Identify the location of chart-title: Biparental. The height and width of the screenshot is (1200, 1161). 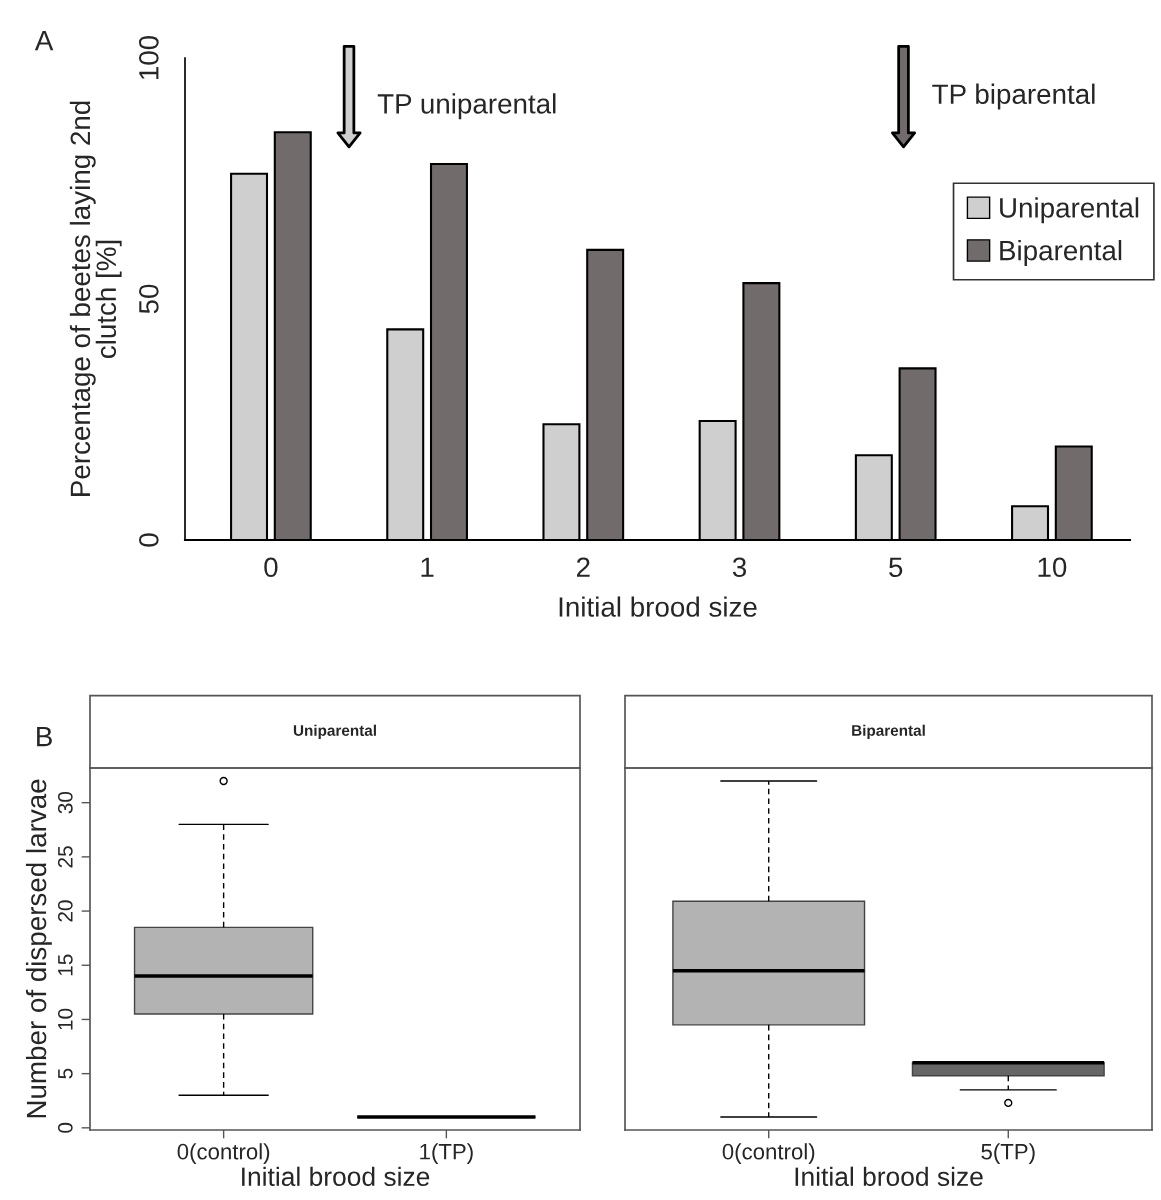
(888, 731).